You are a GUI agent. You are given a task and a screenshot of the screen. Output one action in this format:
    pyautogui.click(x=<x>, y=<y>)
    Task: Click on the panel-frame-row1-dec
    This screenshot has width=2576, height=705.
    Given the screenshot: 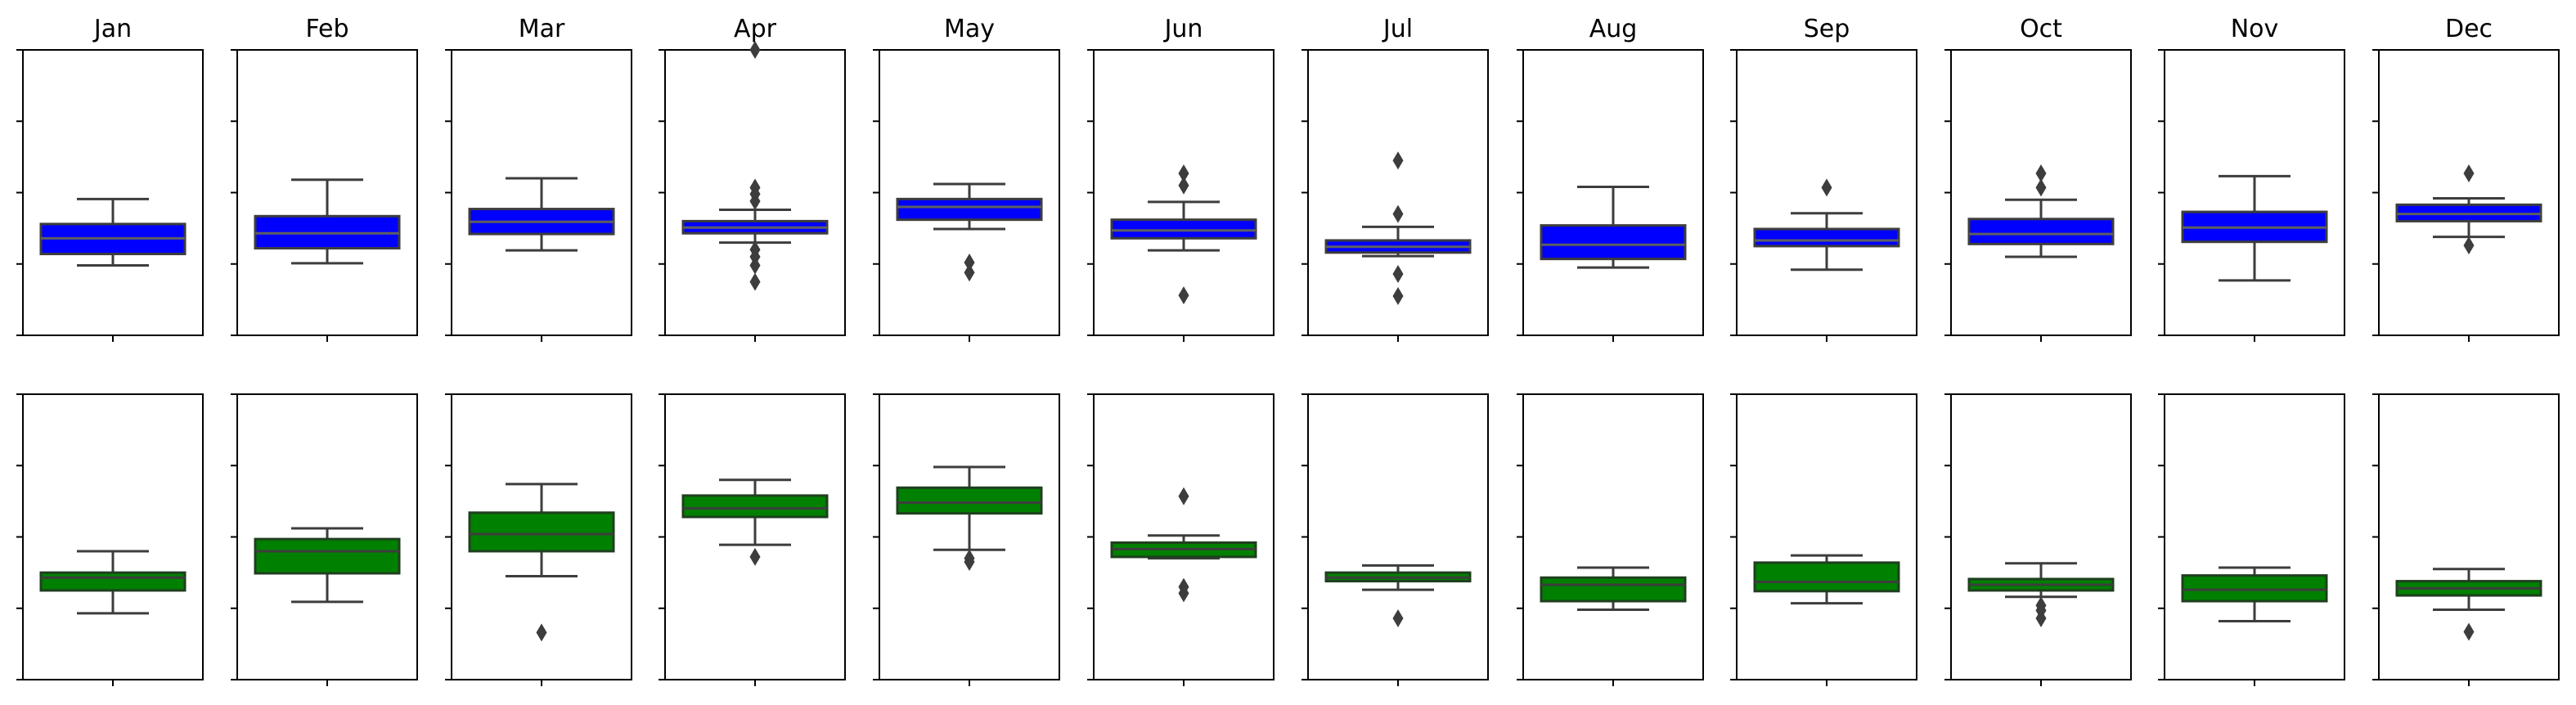 What is the action you would take?
    pyautogui.click(x=2469, y=192)
    